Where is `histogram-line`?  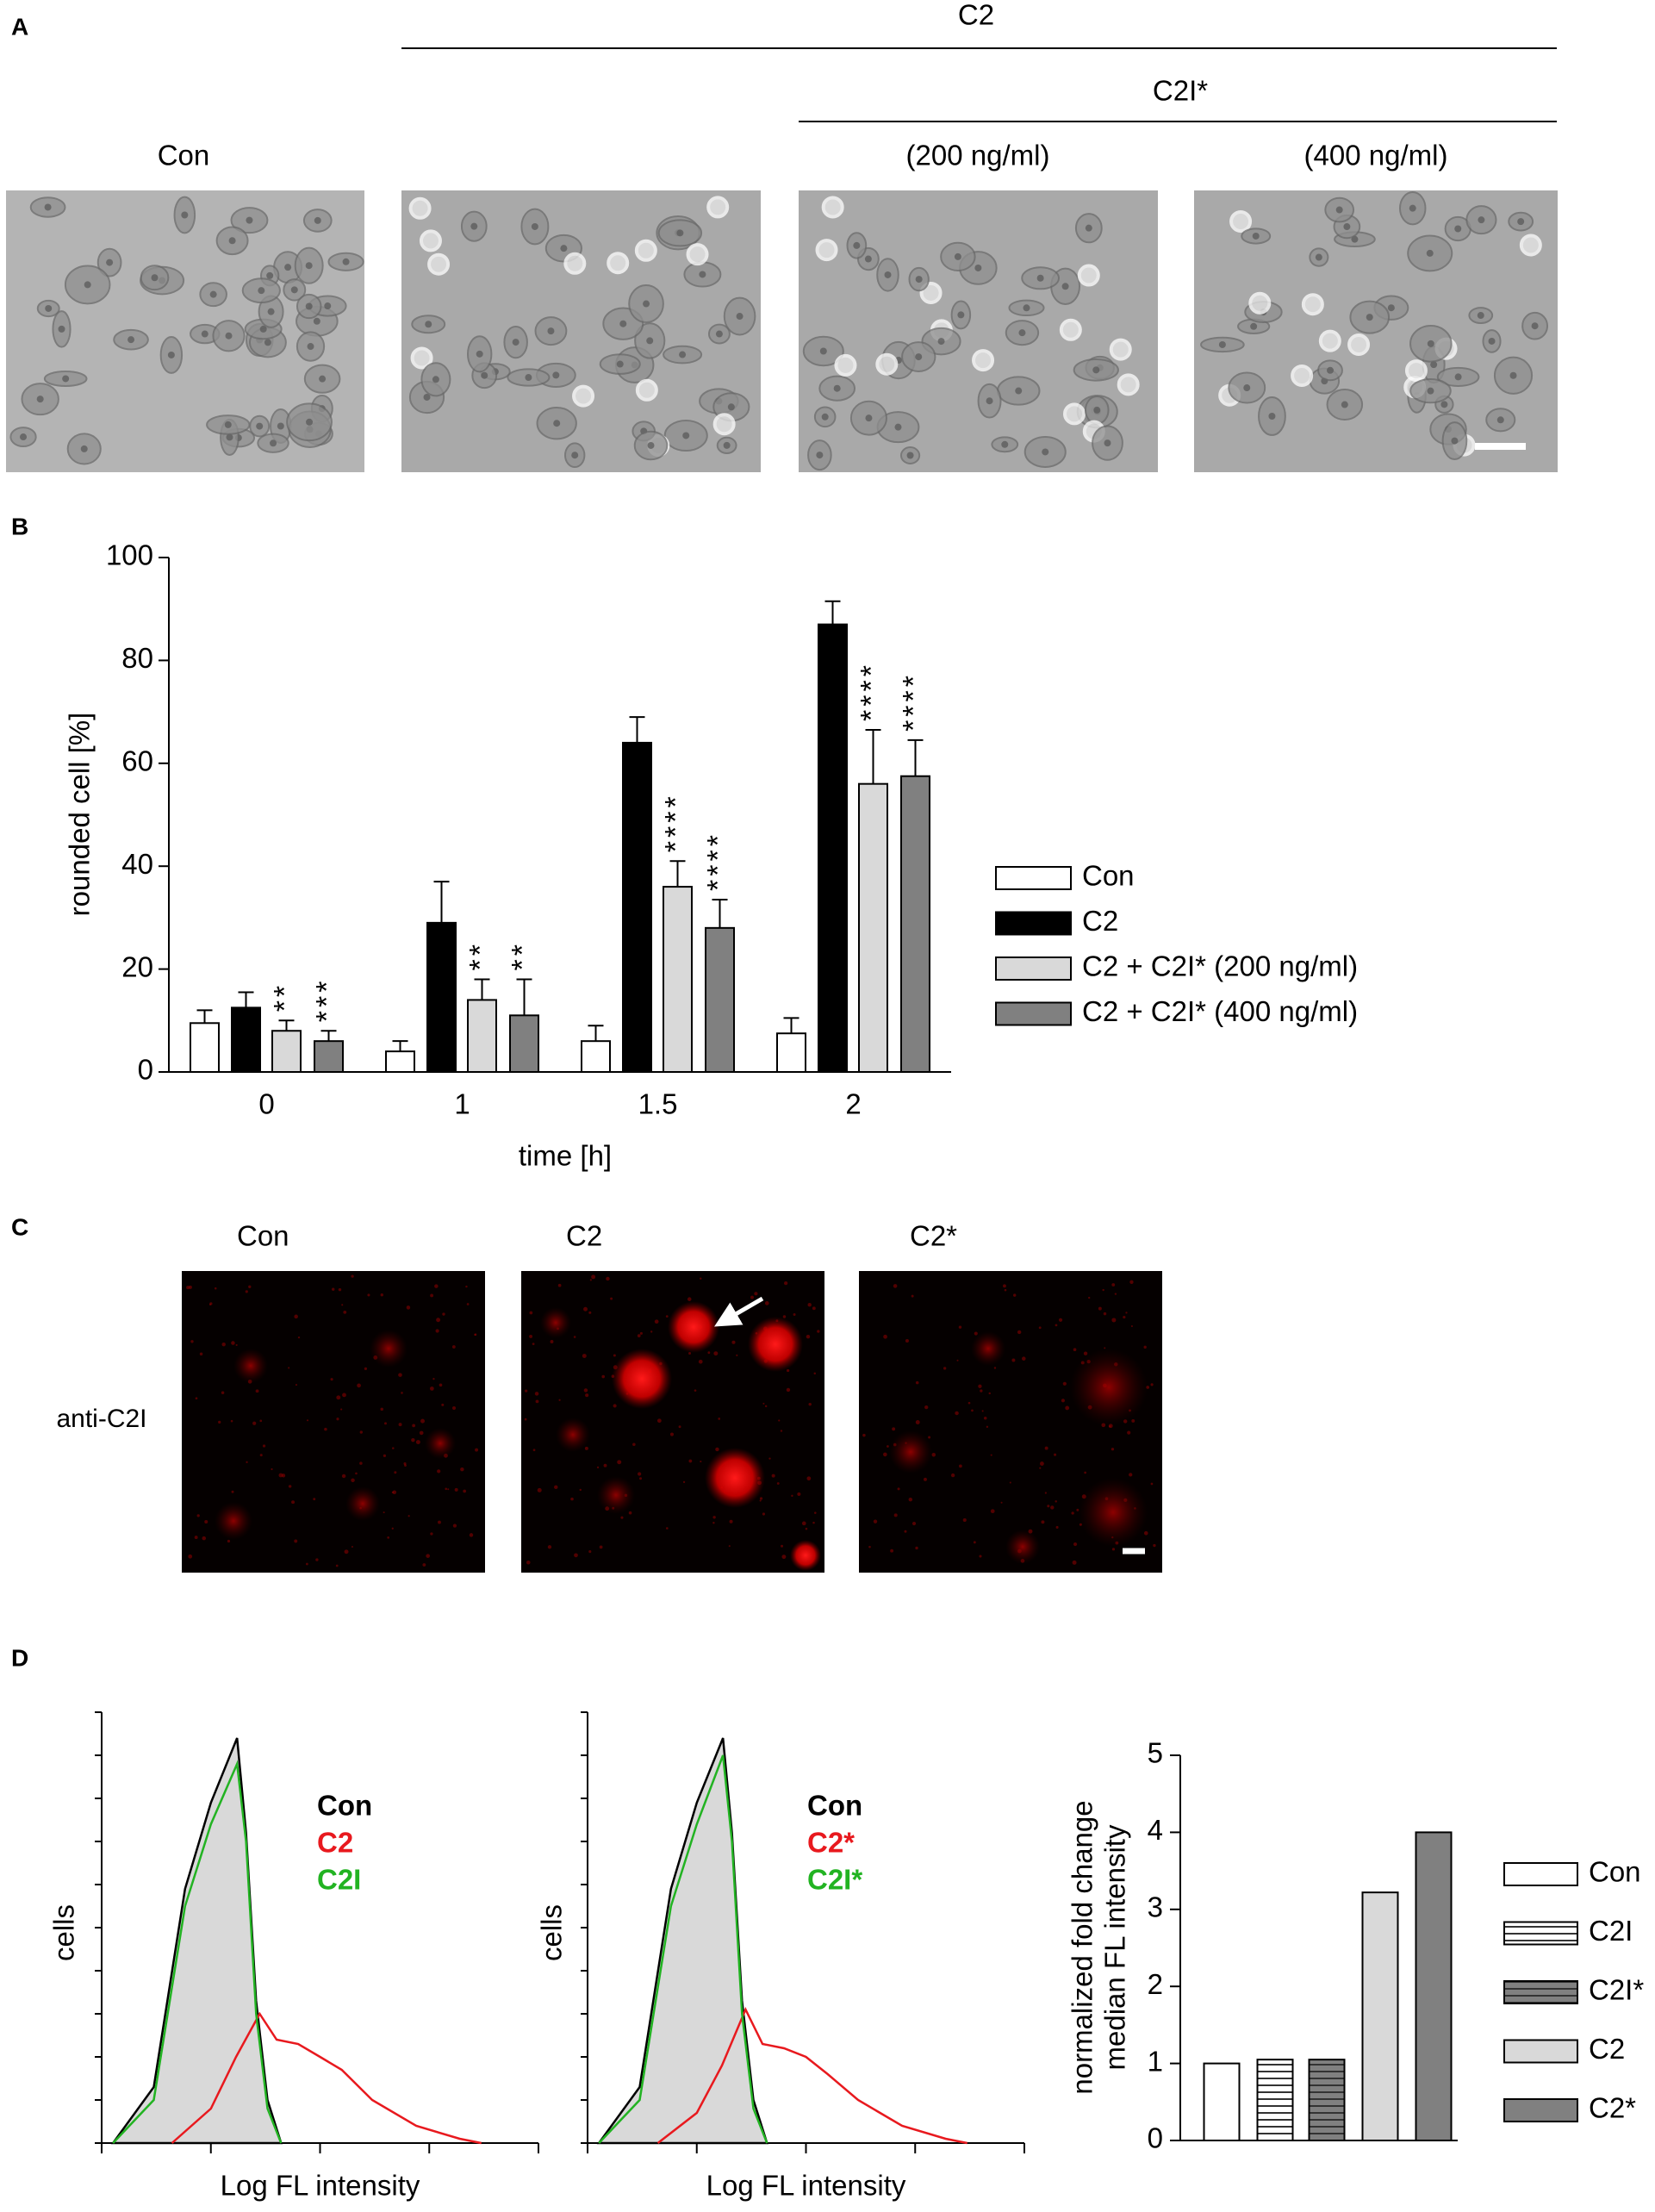 histogram-line is located at coordinates (197, 1952).